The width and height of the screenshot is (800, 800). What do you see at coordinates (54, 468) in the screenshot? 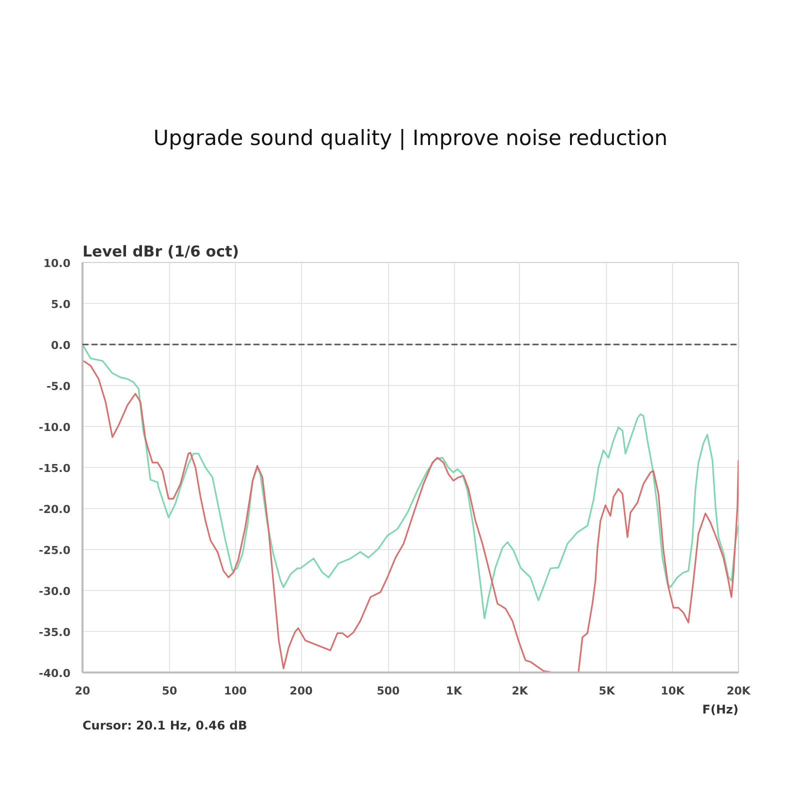
I see `y-tick-label: -15.0` at bounding box center [54, 468].